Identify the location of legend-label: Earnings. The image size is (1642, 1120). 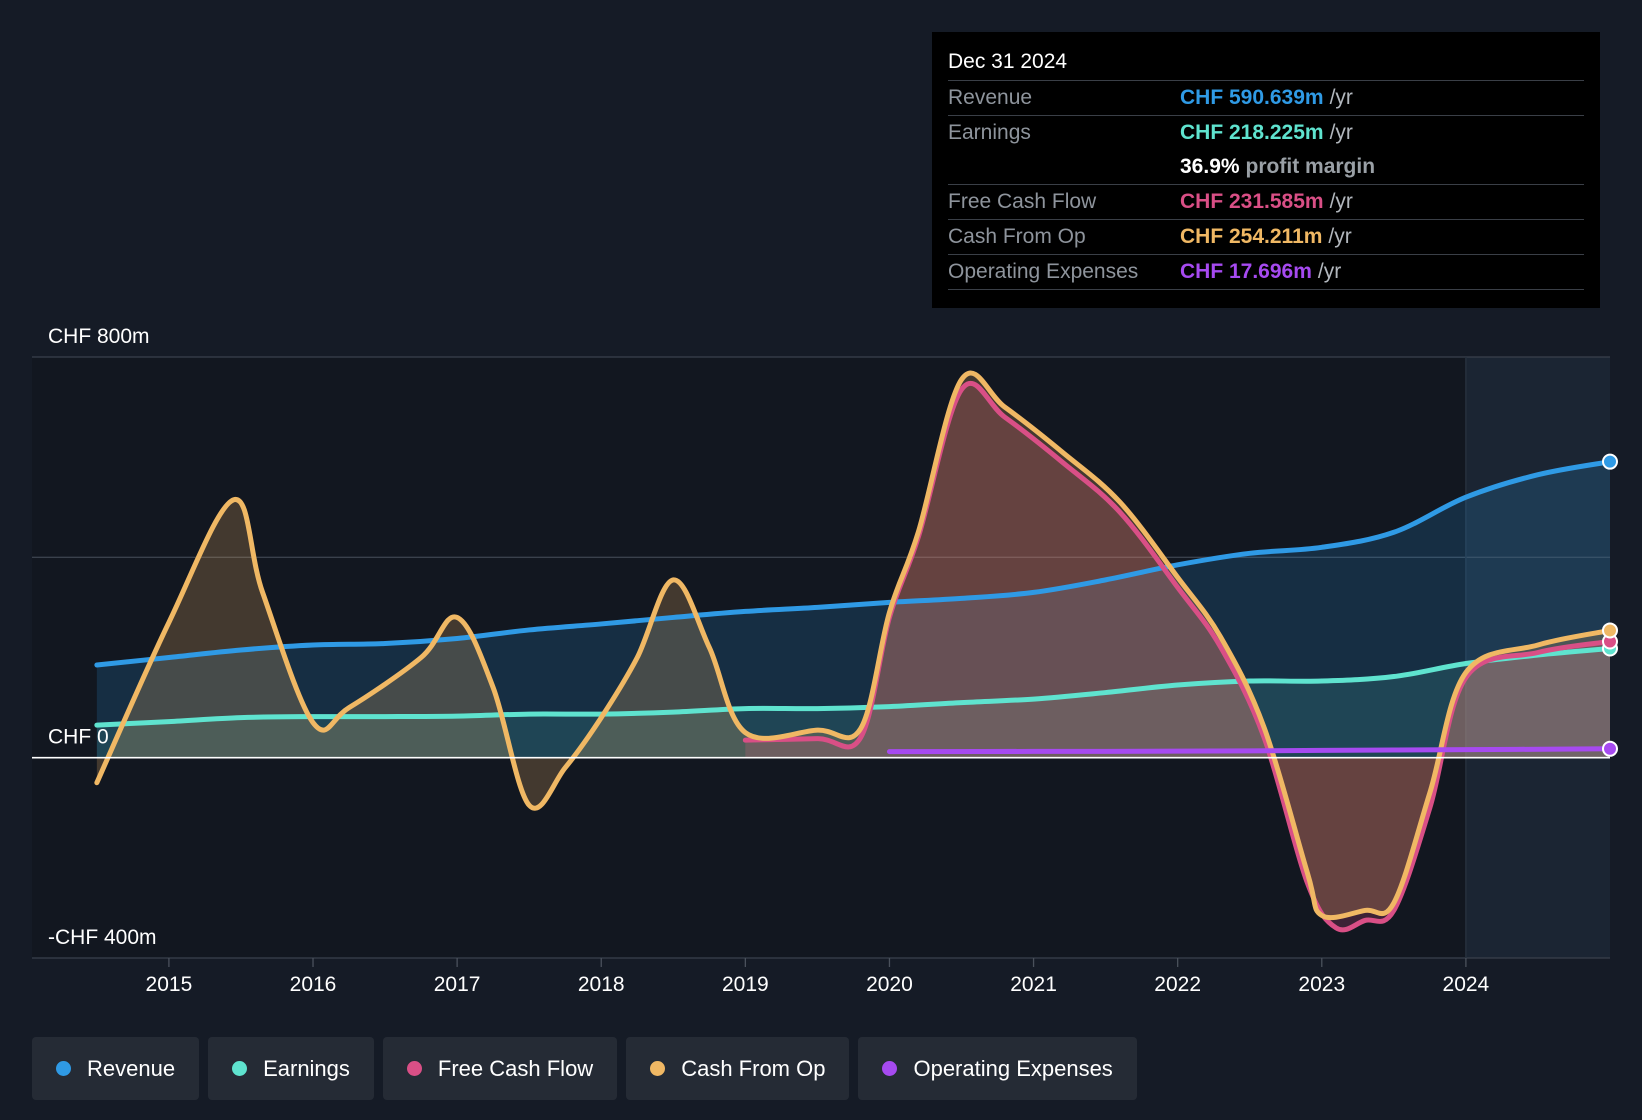
(306, 1068).